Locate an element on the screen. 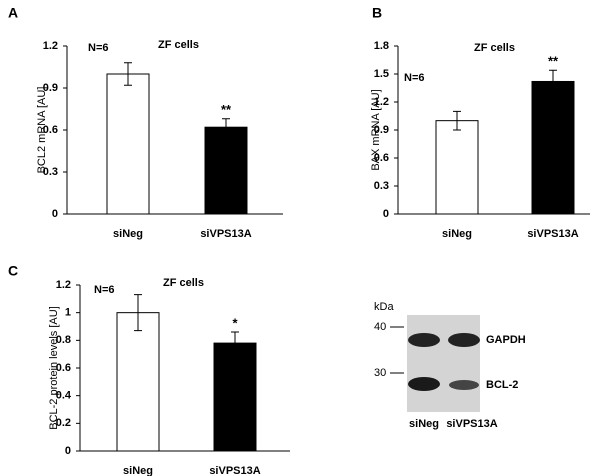  significance: * is located at coordinates (235, 322).